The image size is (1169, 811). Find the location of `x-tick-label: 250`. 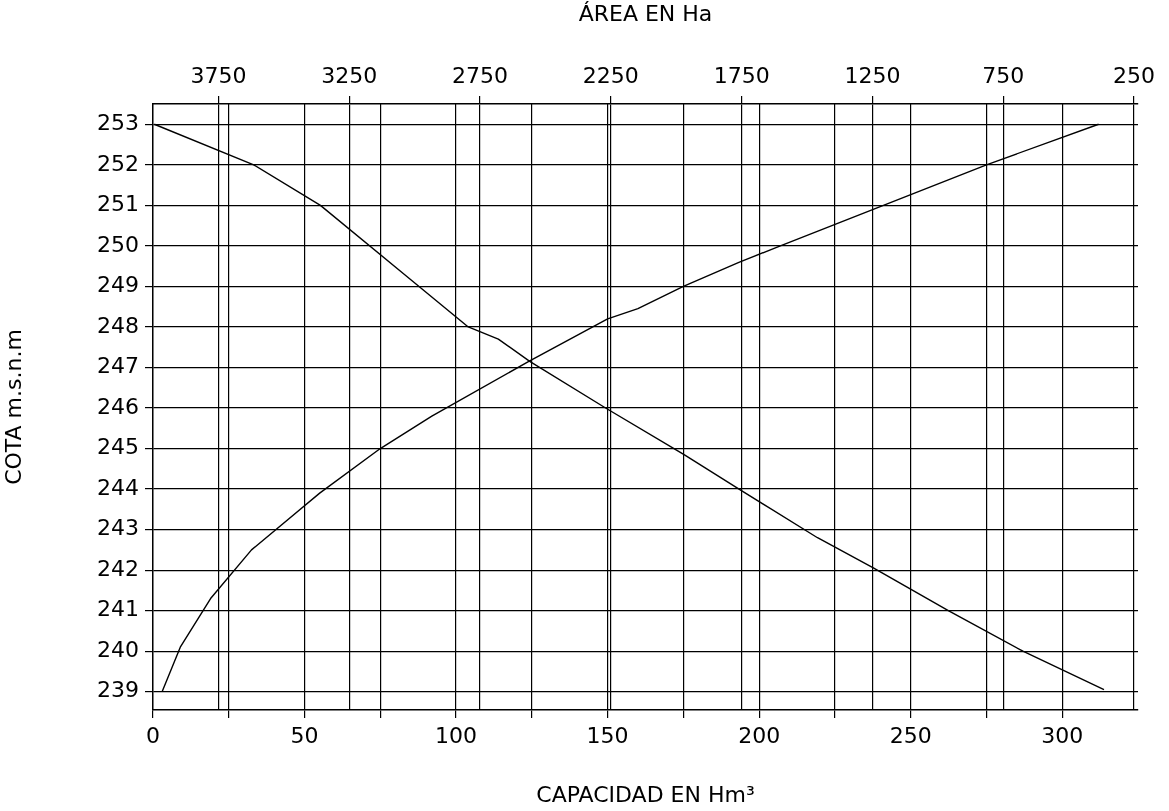

x-tick-label: 250 is located at coordinates (910, 735).